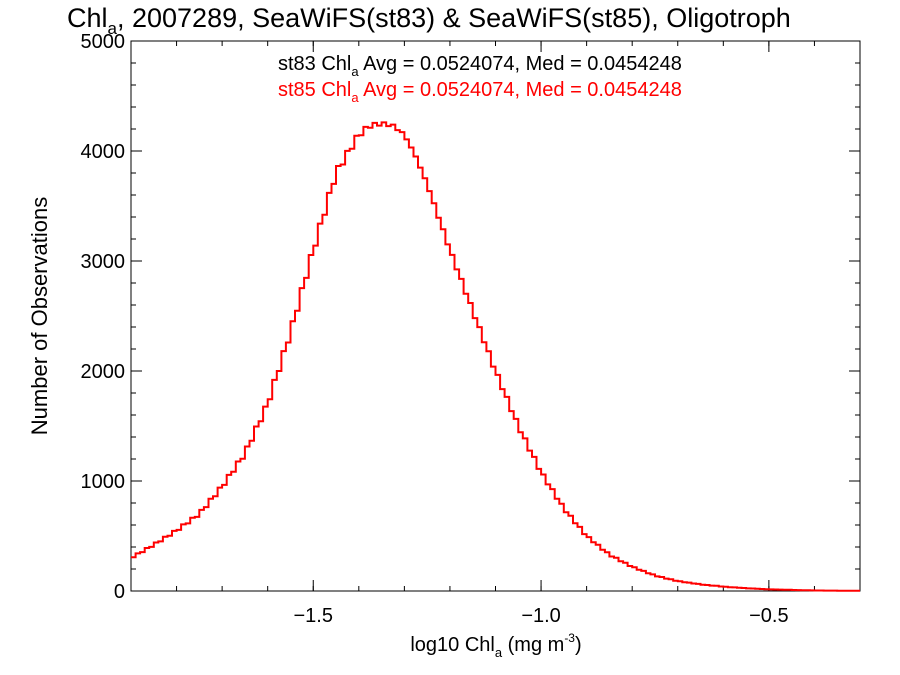 The width and height of the screenshot is (900, 675). What do you see at coordinates (495, 645) in the screenshot?
I see `x-axis-label: log10 Chla (mg m-3)` at bounding box center [495, 645].